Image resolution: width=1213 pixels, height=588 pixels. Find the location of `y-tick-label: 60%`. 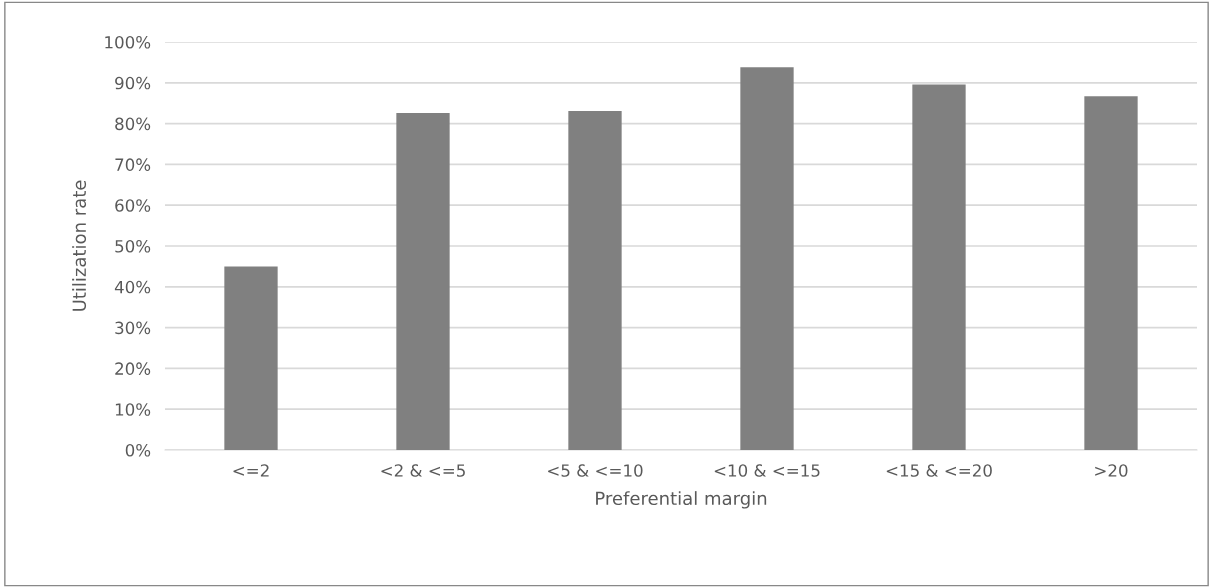

y-tick-label: 60% is located at coordinates (133, 205).